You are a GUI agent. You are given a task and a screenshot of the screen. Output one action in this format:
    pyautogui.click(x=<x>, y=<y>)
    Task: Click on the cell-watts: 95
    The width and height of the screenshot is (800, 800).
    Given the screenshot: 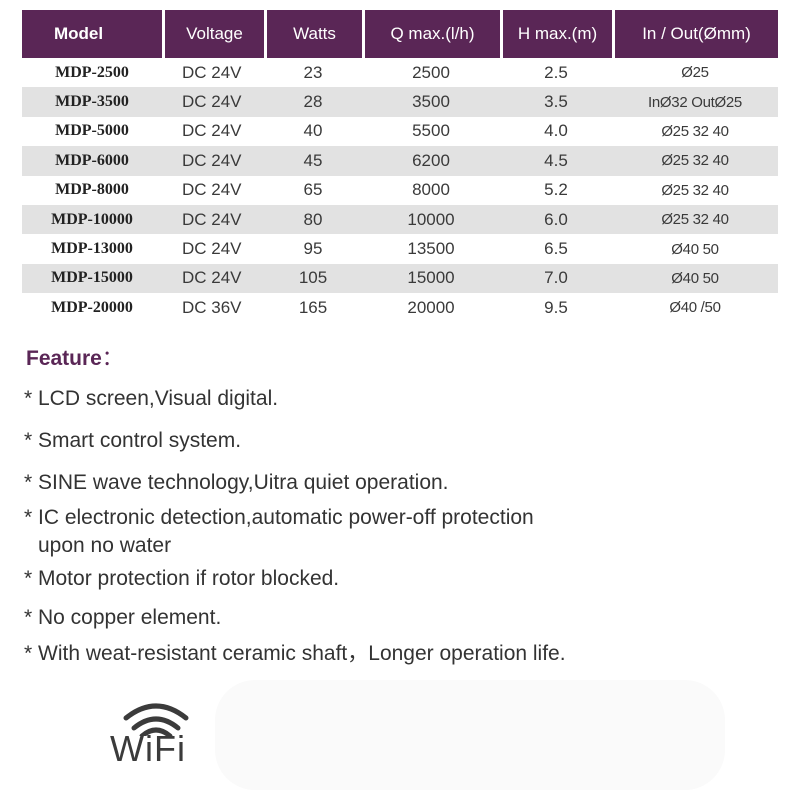 What is the action you would take?
    pyautogui.click(x=313, y=249)
    